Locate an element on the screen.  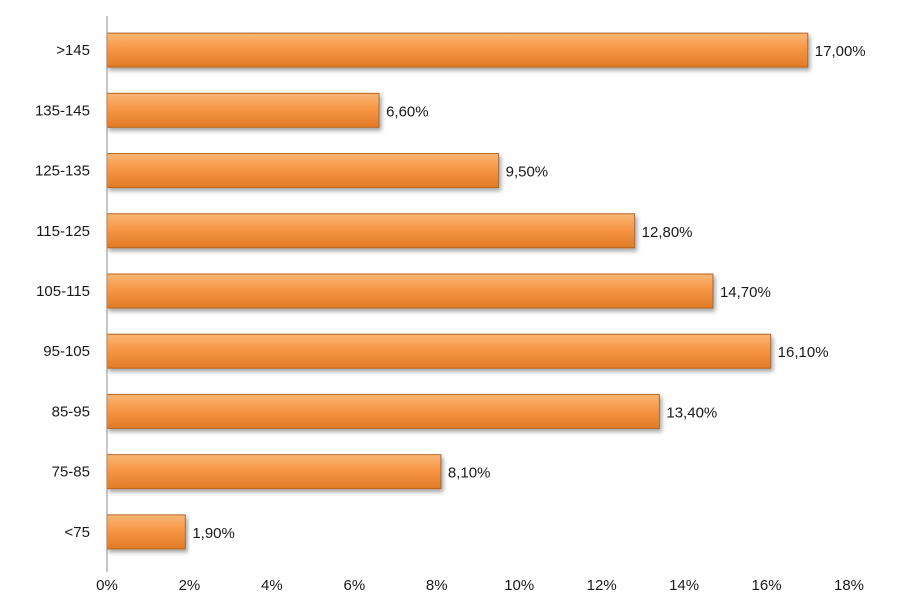
x-tick-label: 6% is located at coordinates (354, 585).